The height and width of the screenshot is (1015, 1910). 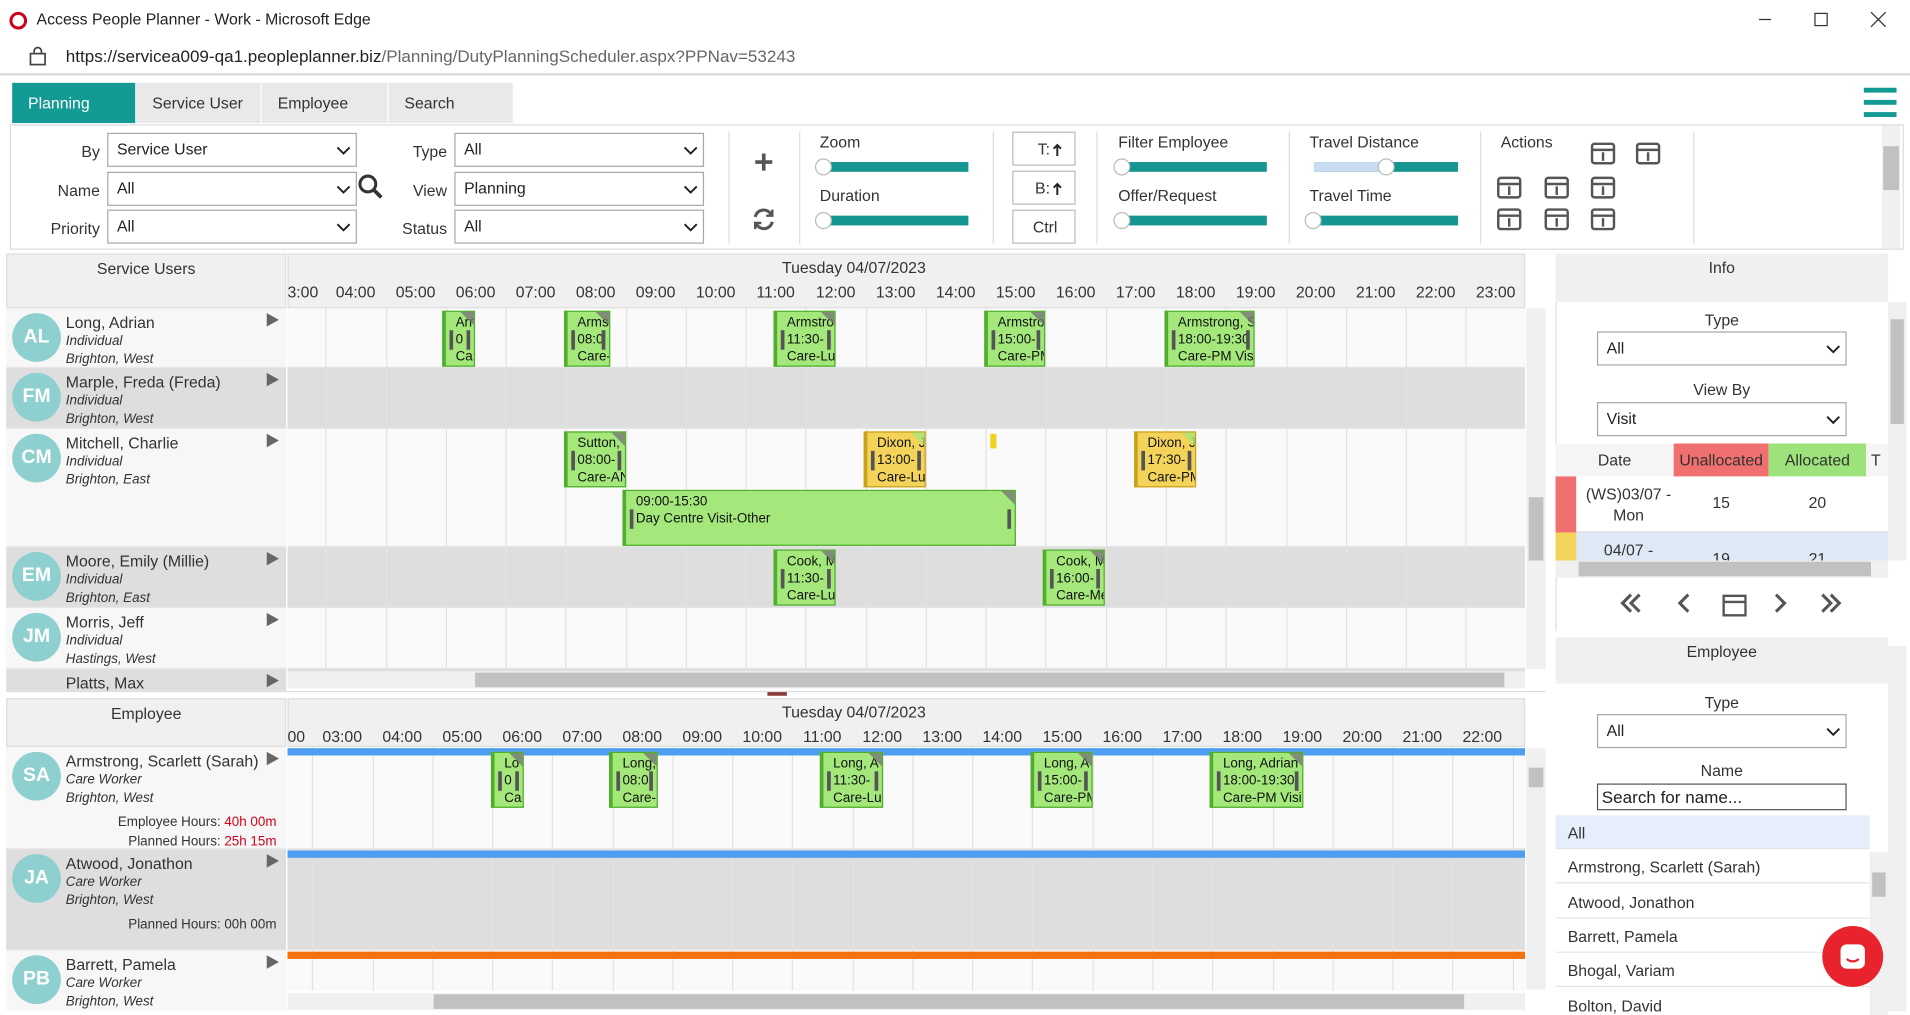 I want to click on hour-label: 23:00, so click(x=1495, y=291).